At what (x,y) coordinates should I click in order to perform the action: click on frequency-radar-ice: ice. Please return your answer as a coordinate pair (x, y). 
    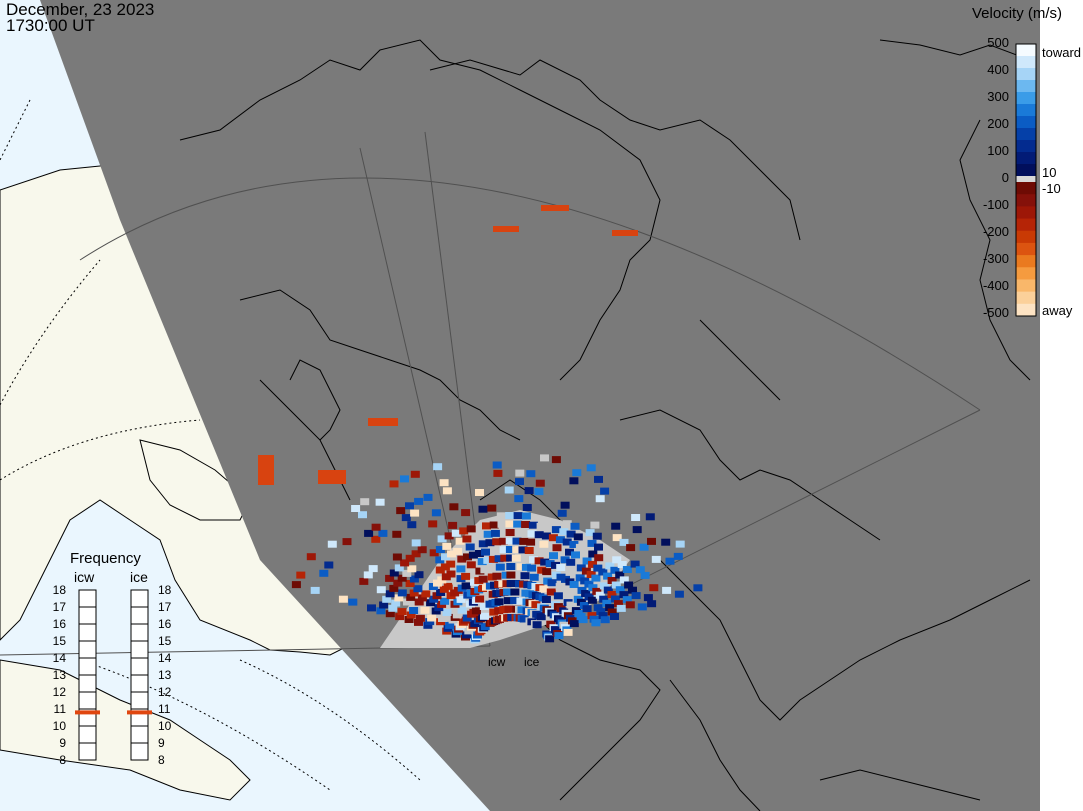
    Looking at the image, I should click on (139, 577).